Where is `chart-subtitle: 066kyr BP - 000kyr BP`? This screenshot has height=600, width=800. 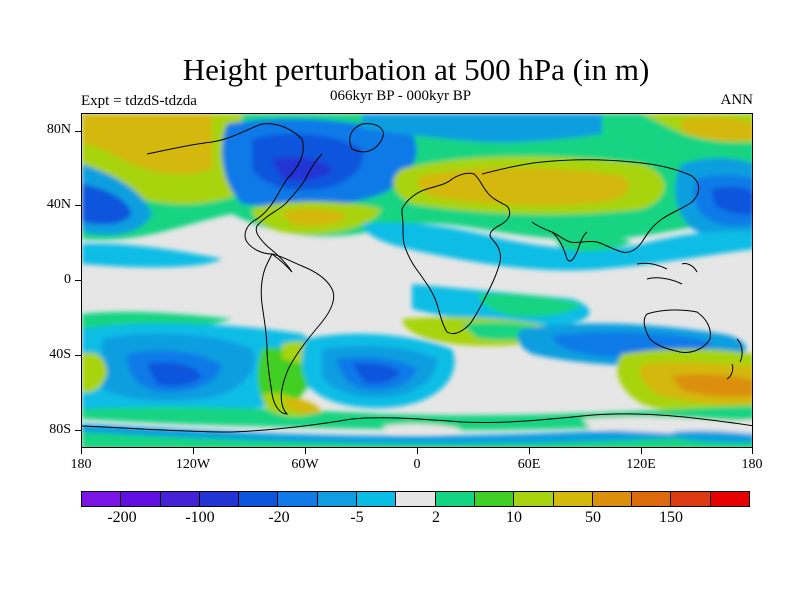 chart-subtitle: 066kyr BP - 000kyr BP is located at coordinates (401, 96).